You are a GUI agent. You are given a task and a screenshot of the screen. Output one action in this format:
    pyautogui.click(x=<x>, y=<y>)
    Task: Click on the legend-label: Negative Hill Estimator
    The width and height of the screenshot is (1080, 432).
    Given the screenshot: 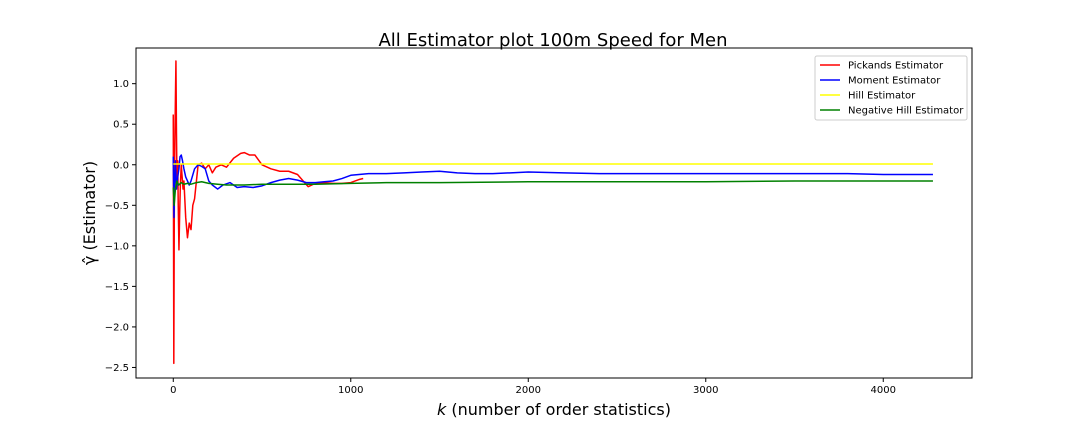 What is the action you would take?
    pyautogui.click(x=906, y=111)
    